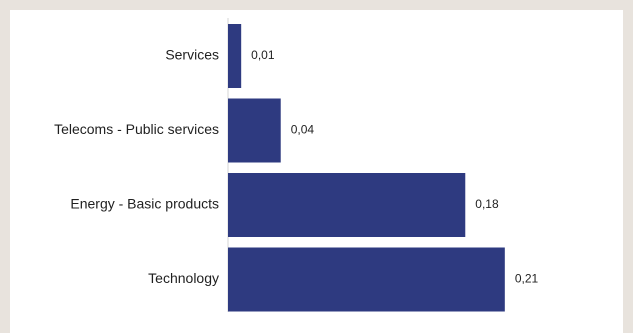 Image resolution: width=633 pixels, height=333 pixels. What do you see at coordinates (235, 56) in the screenshot?
I see `bar-services` at bounding box center [235, 56].